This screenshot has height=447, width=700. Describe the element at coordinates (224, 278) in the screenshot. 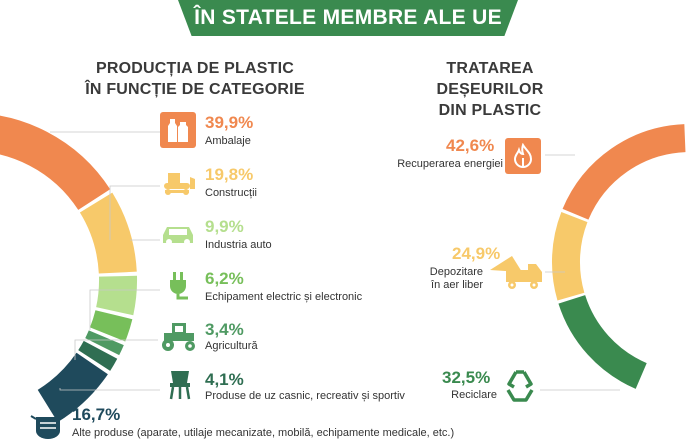

I see `slice-pct-electric: 6,2%` at that location.